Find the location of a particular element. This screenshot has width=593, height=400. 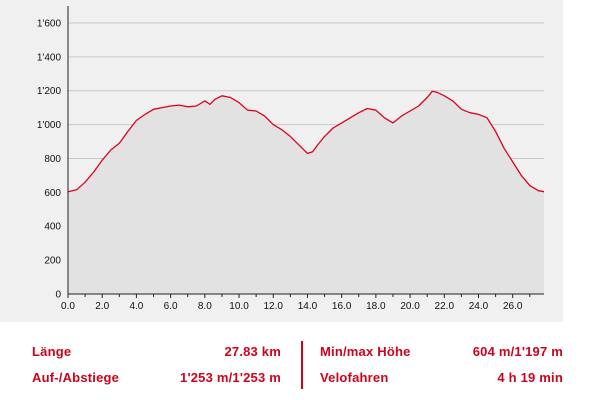

x-tick-label: 10.0 is located at coordinates (239, 306).